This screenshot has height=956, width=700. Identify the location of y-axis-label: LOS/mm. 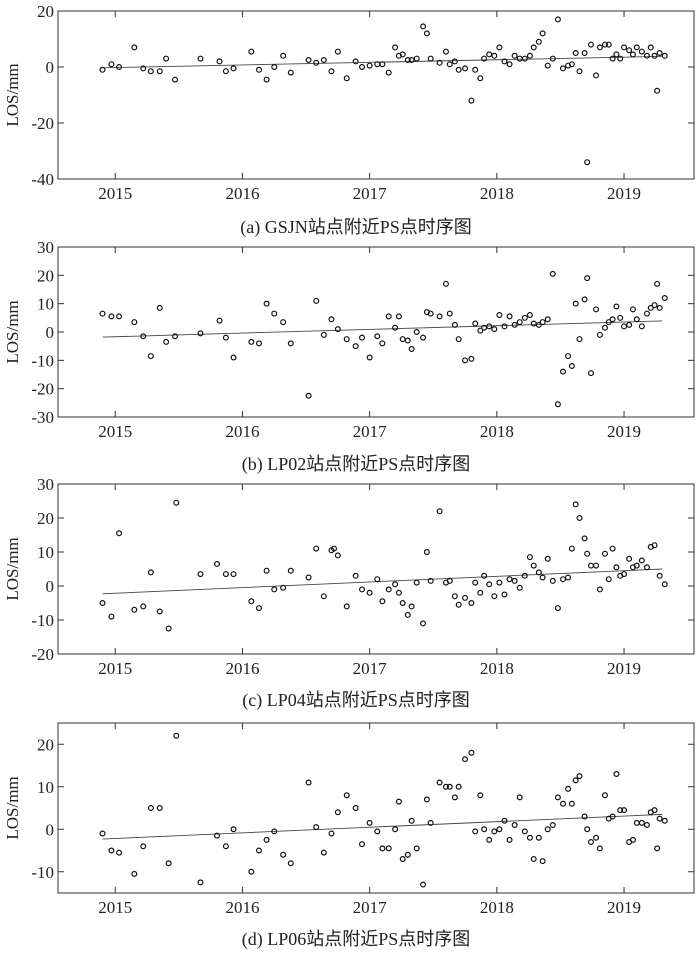
(12, 94).